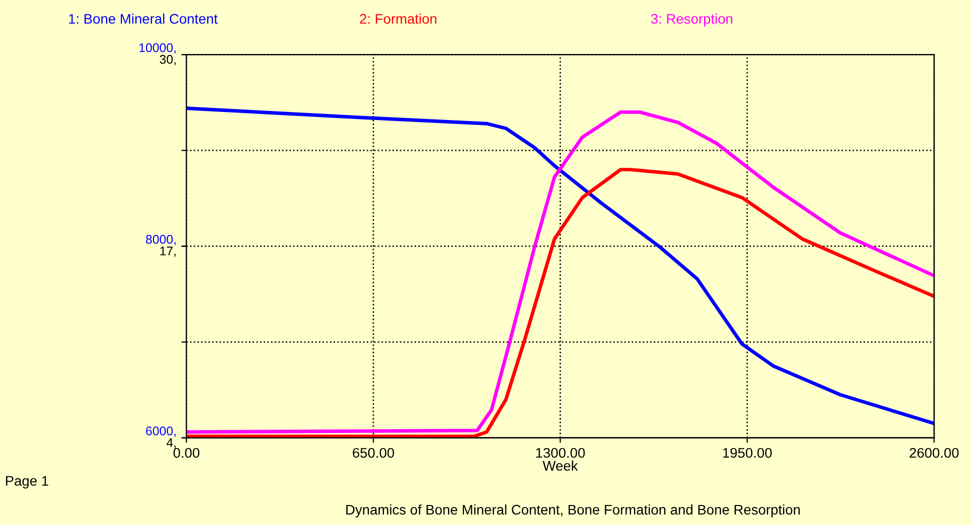 Image resolution: width=971 pixels, height=525 pixels. What do you see at coordinates (161, 240) in the screenshot?
I see `y-tick-label: 8000,` at bounding box center [161, 240].